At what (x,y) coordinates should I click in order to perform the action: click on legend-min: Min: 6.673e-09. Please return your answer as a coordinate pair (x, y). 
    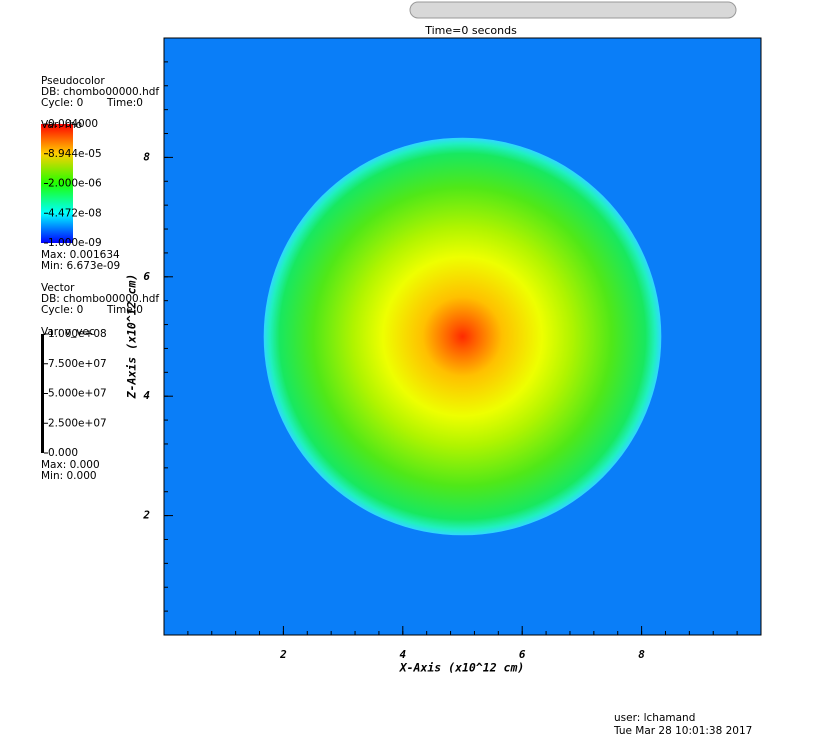
    Looking at the image, I should click on (80, 266).